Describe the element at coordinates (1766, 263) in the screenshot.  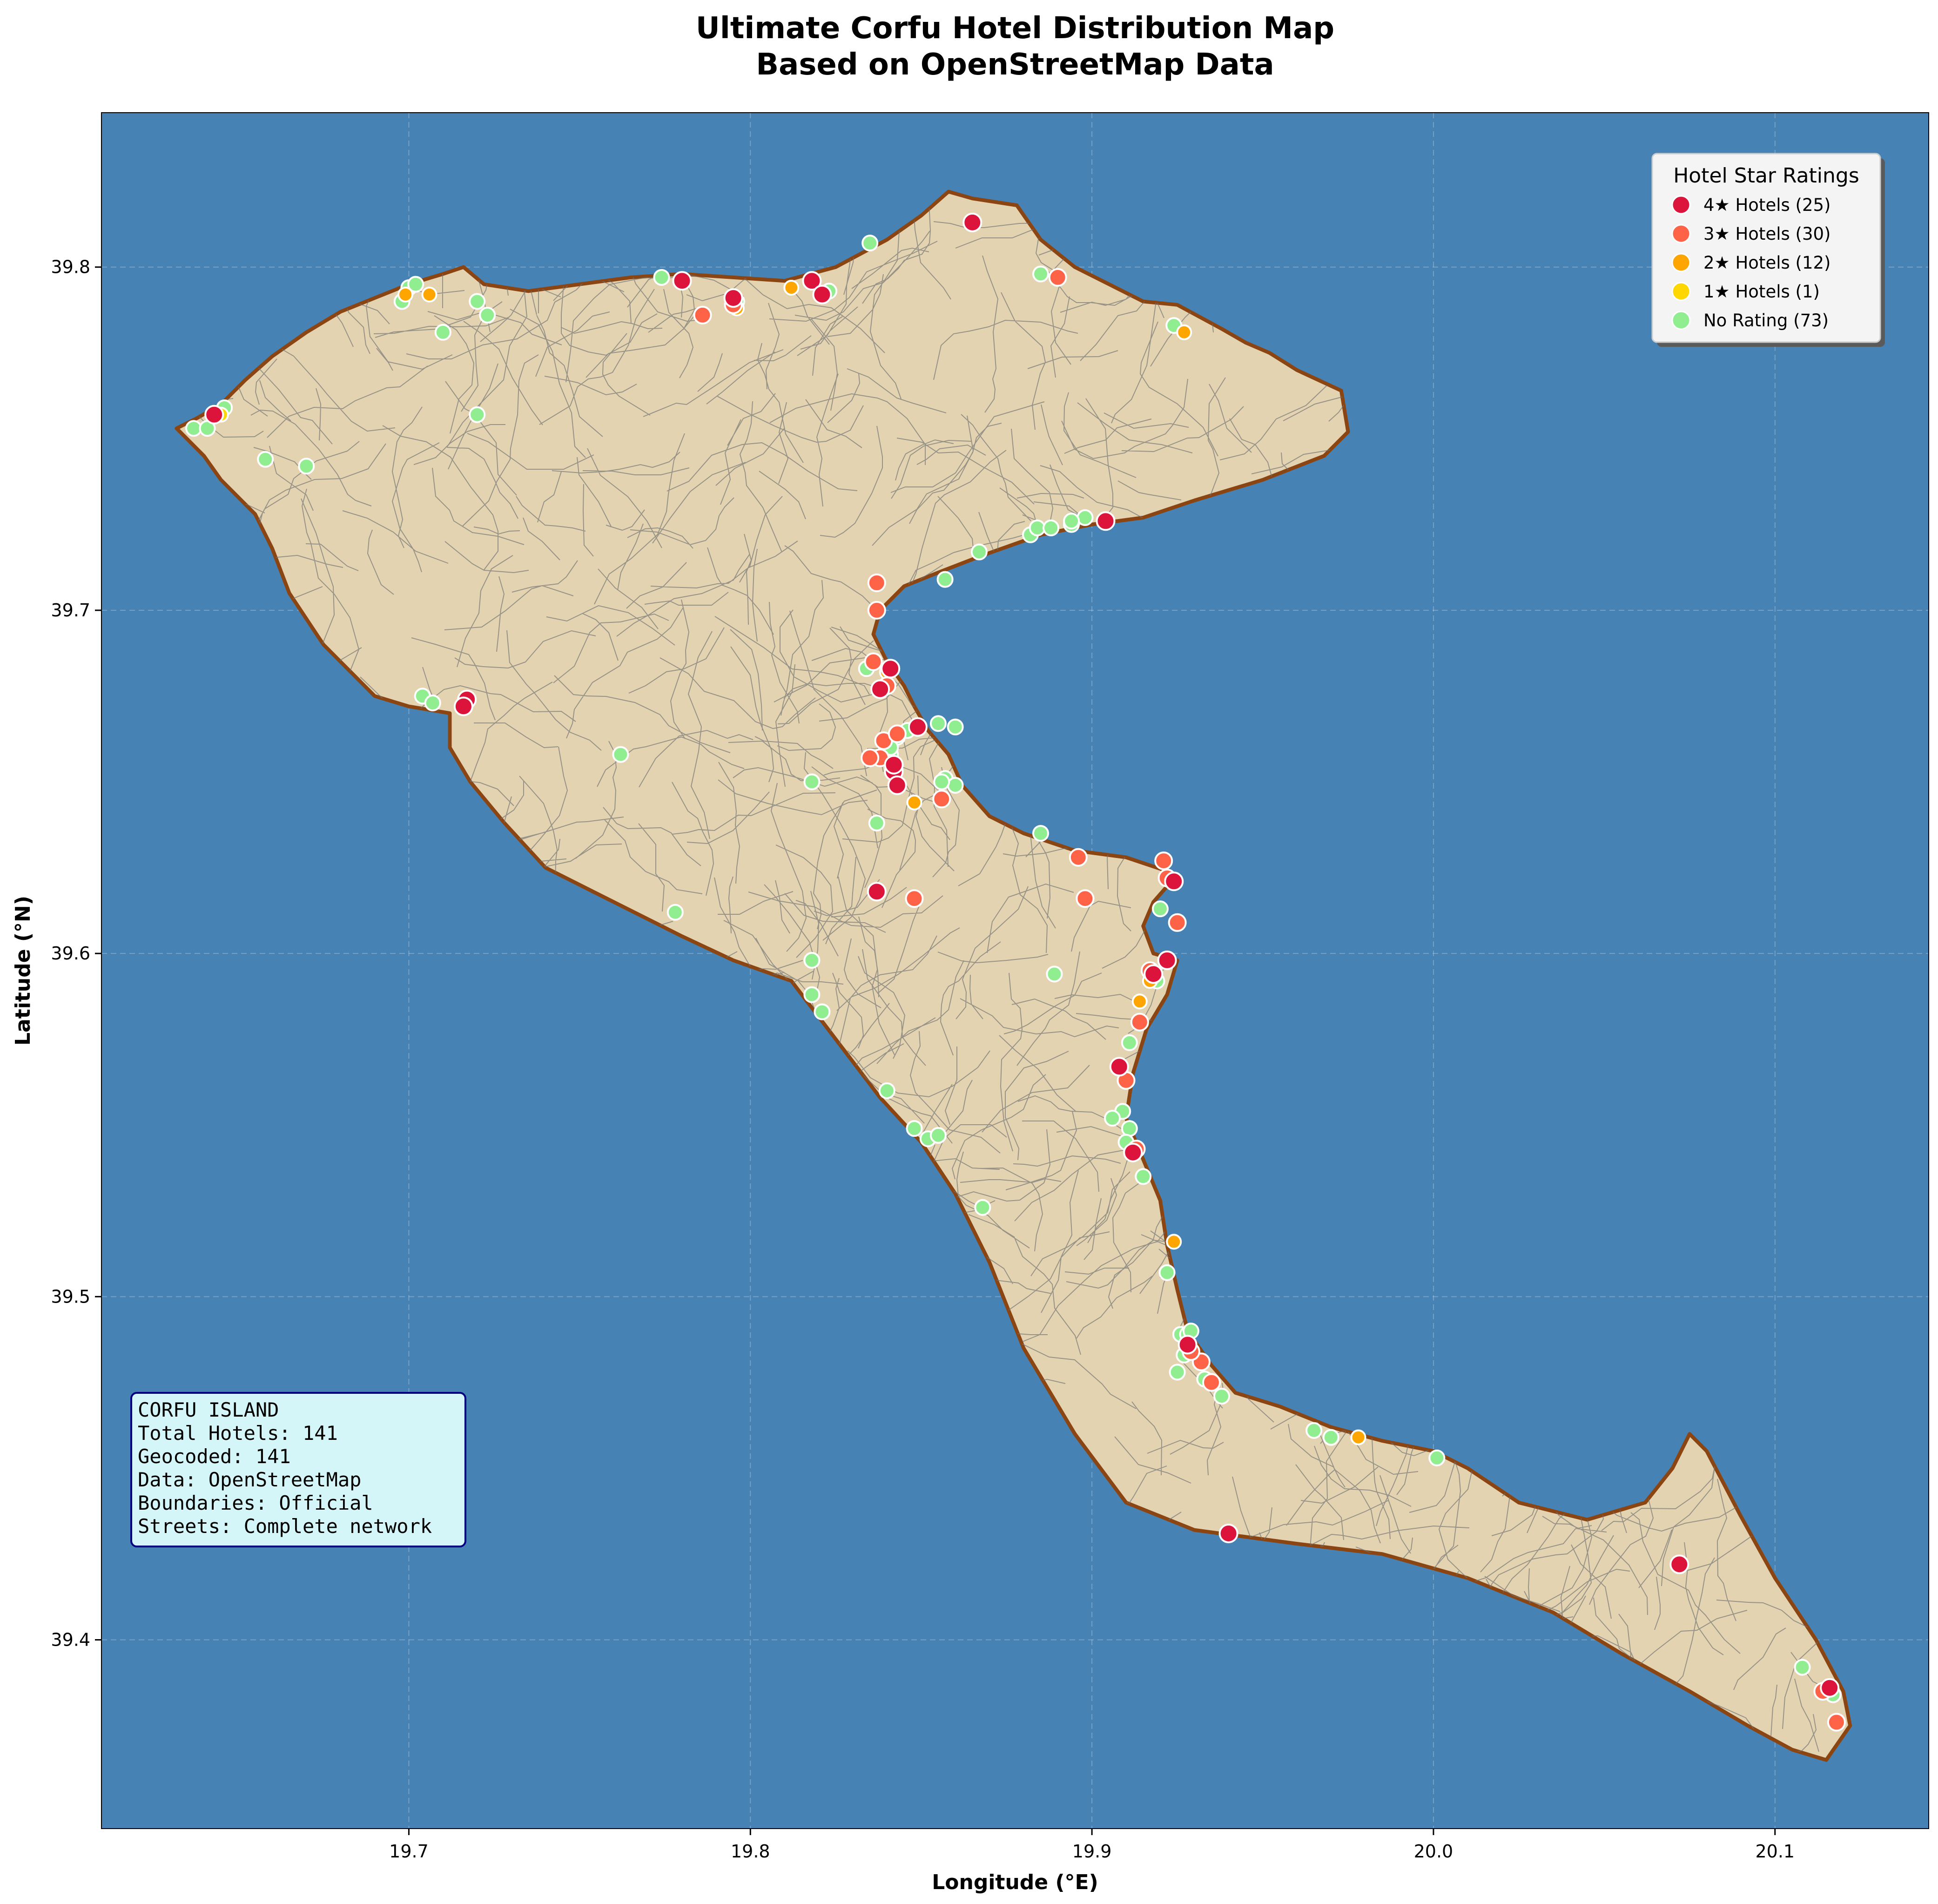
I see `legend-label: 2★ Hotels (12)` at that location.